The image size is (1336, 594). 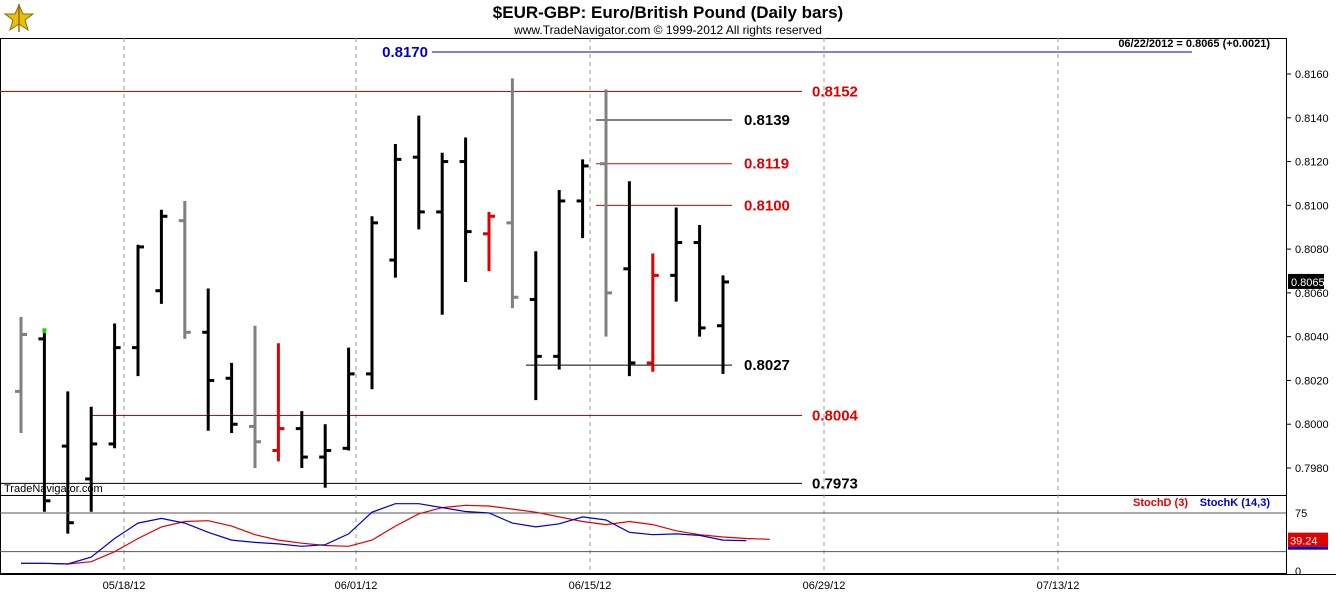 What do you see at coordinates (384, 534) in the screenshot?
I see `stochk-line` at bounding box center [384, 534].